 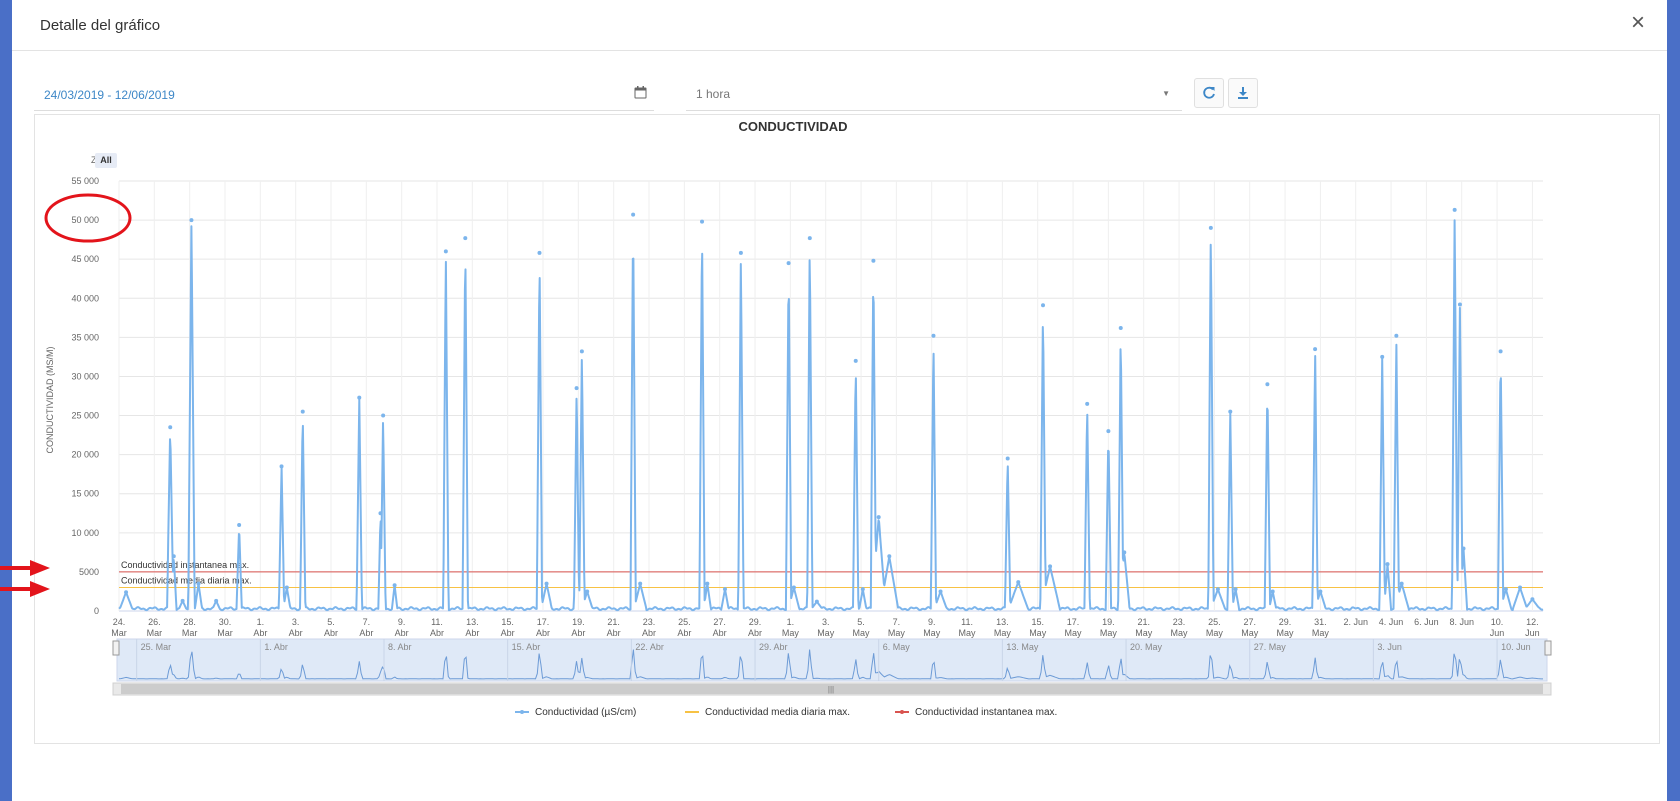 What do you see at coordinates (826, 622) in the screenshot?
I see `x-tick-label: 3.` at bounding box center [826, 622].